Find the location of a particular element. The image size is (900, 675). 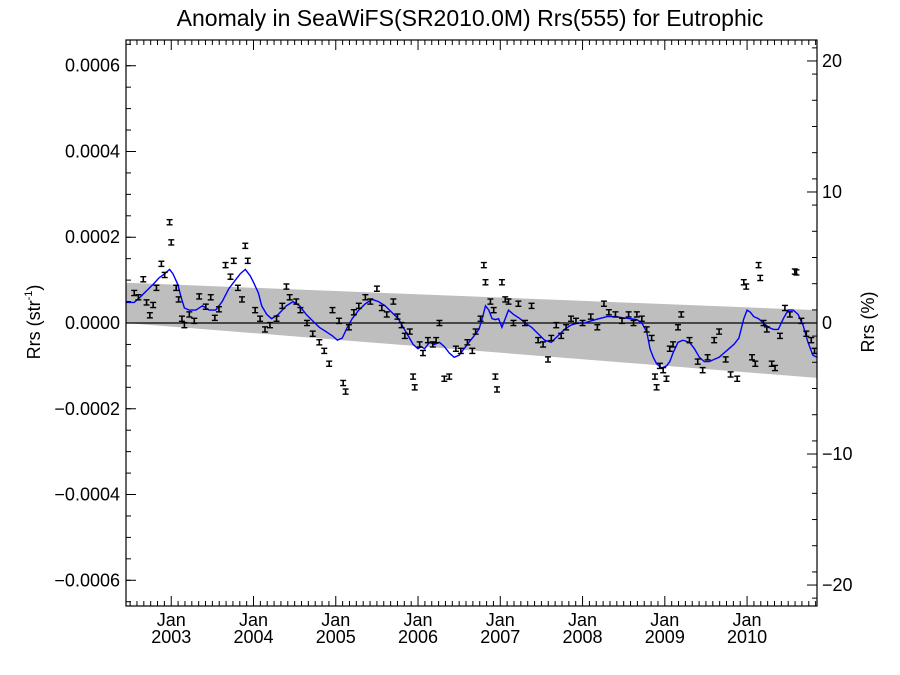

y-tick-label-left: −0.0004 is located at coordinates (87, 495).